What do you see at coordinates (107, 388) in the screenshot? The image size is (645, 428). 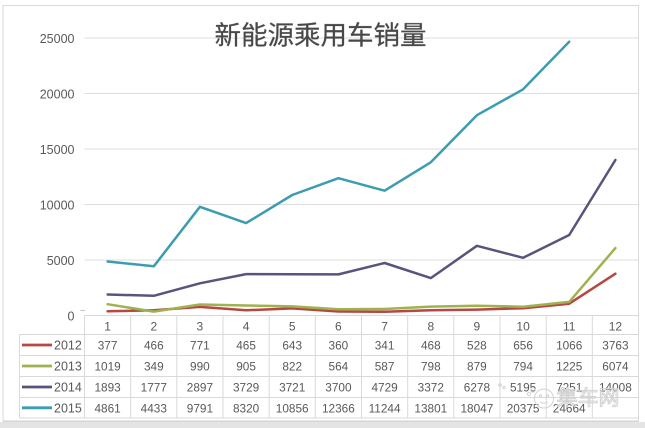 I see `svg-text: 1893` at bounding box center [107, 388].